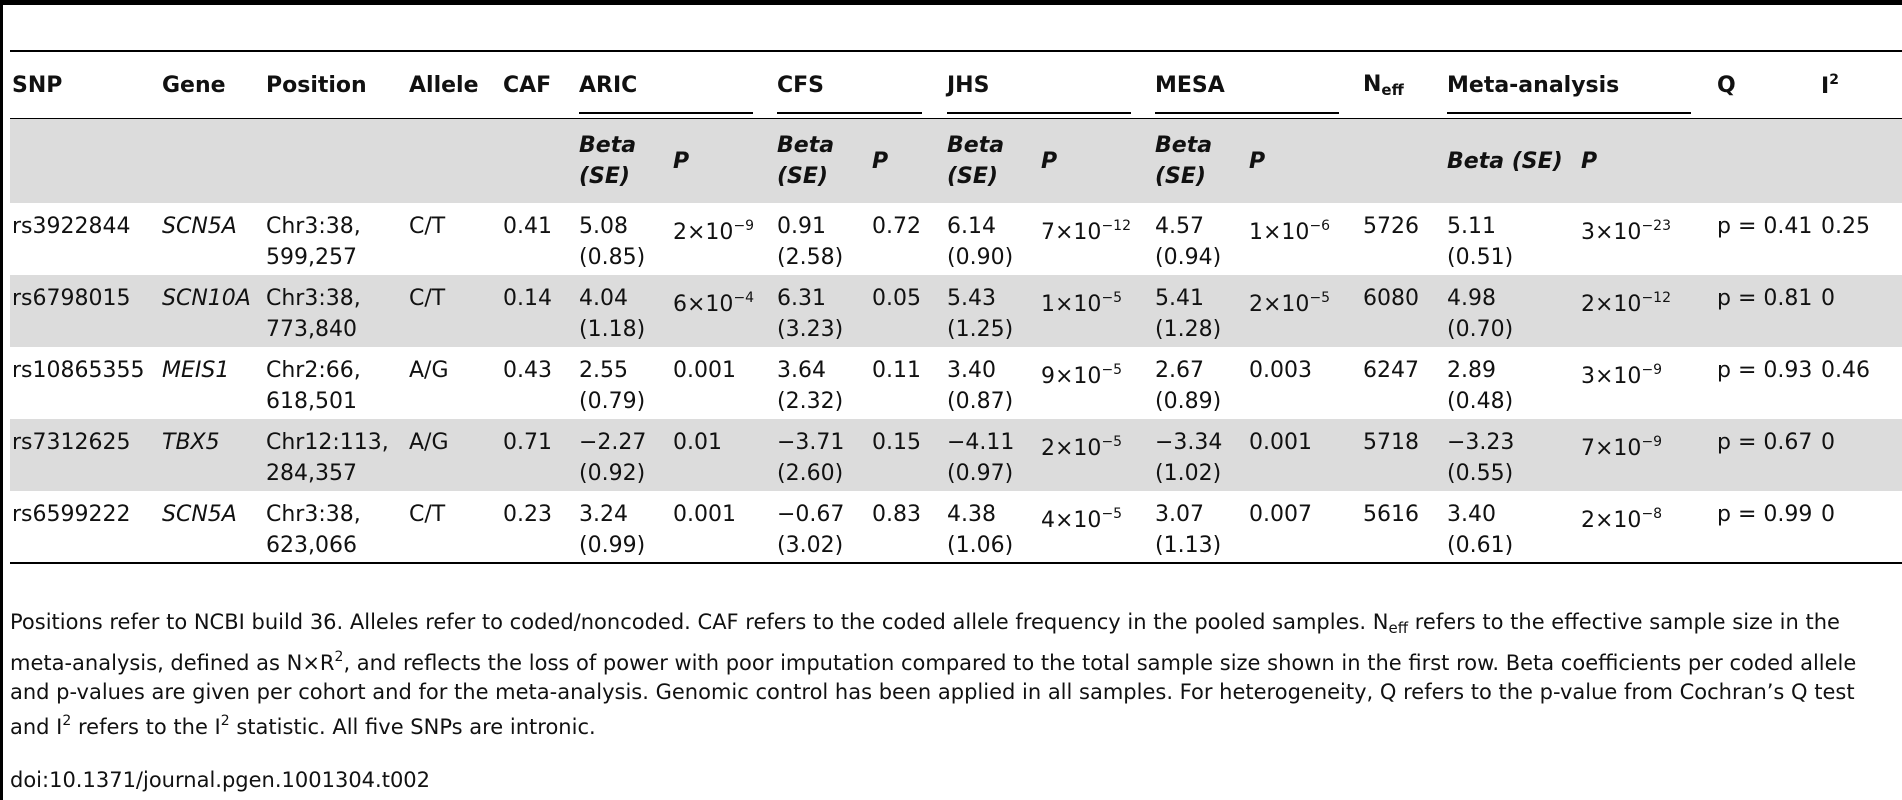 Image resolution: width=1902 pixels, height=800 pixels. I want to click on caf-cell: 0.43, so click(527, 370).